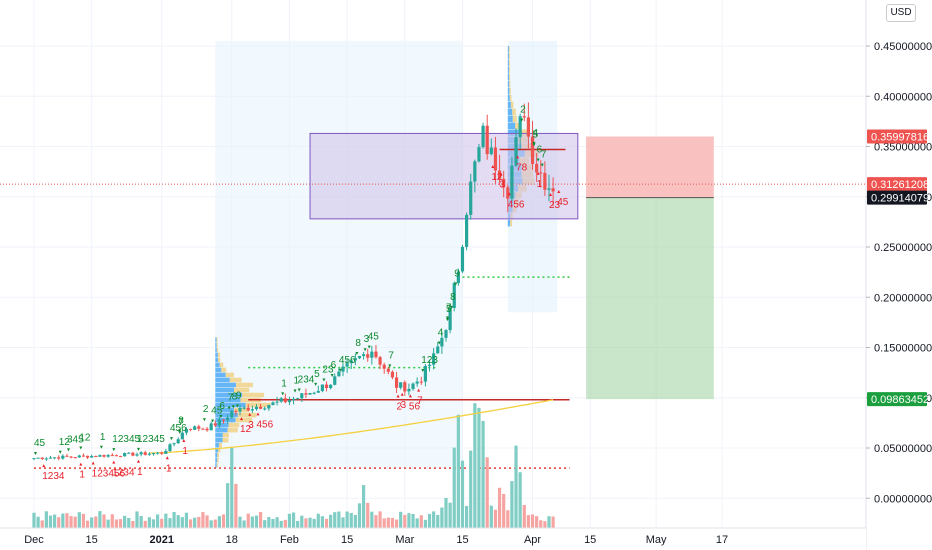  I want to click on price-tick-label: 0.15000000, so click(903, 349).